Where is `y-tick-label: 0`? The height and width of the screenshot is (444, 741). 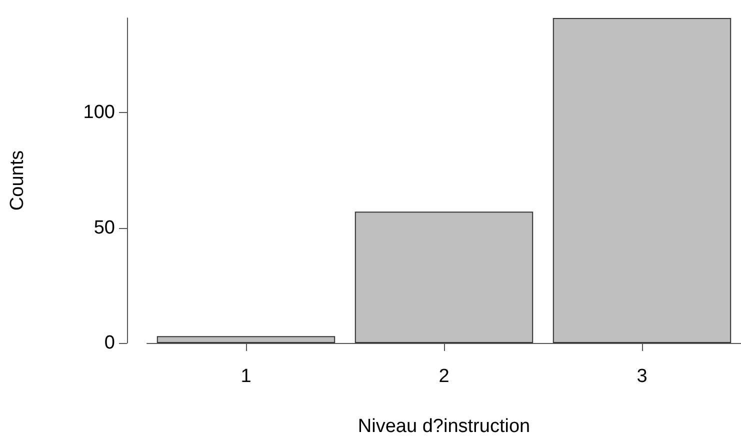
y-tick-label: 0 is located at coordinates (109, 343).